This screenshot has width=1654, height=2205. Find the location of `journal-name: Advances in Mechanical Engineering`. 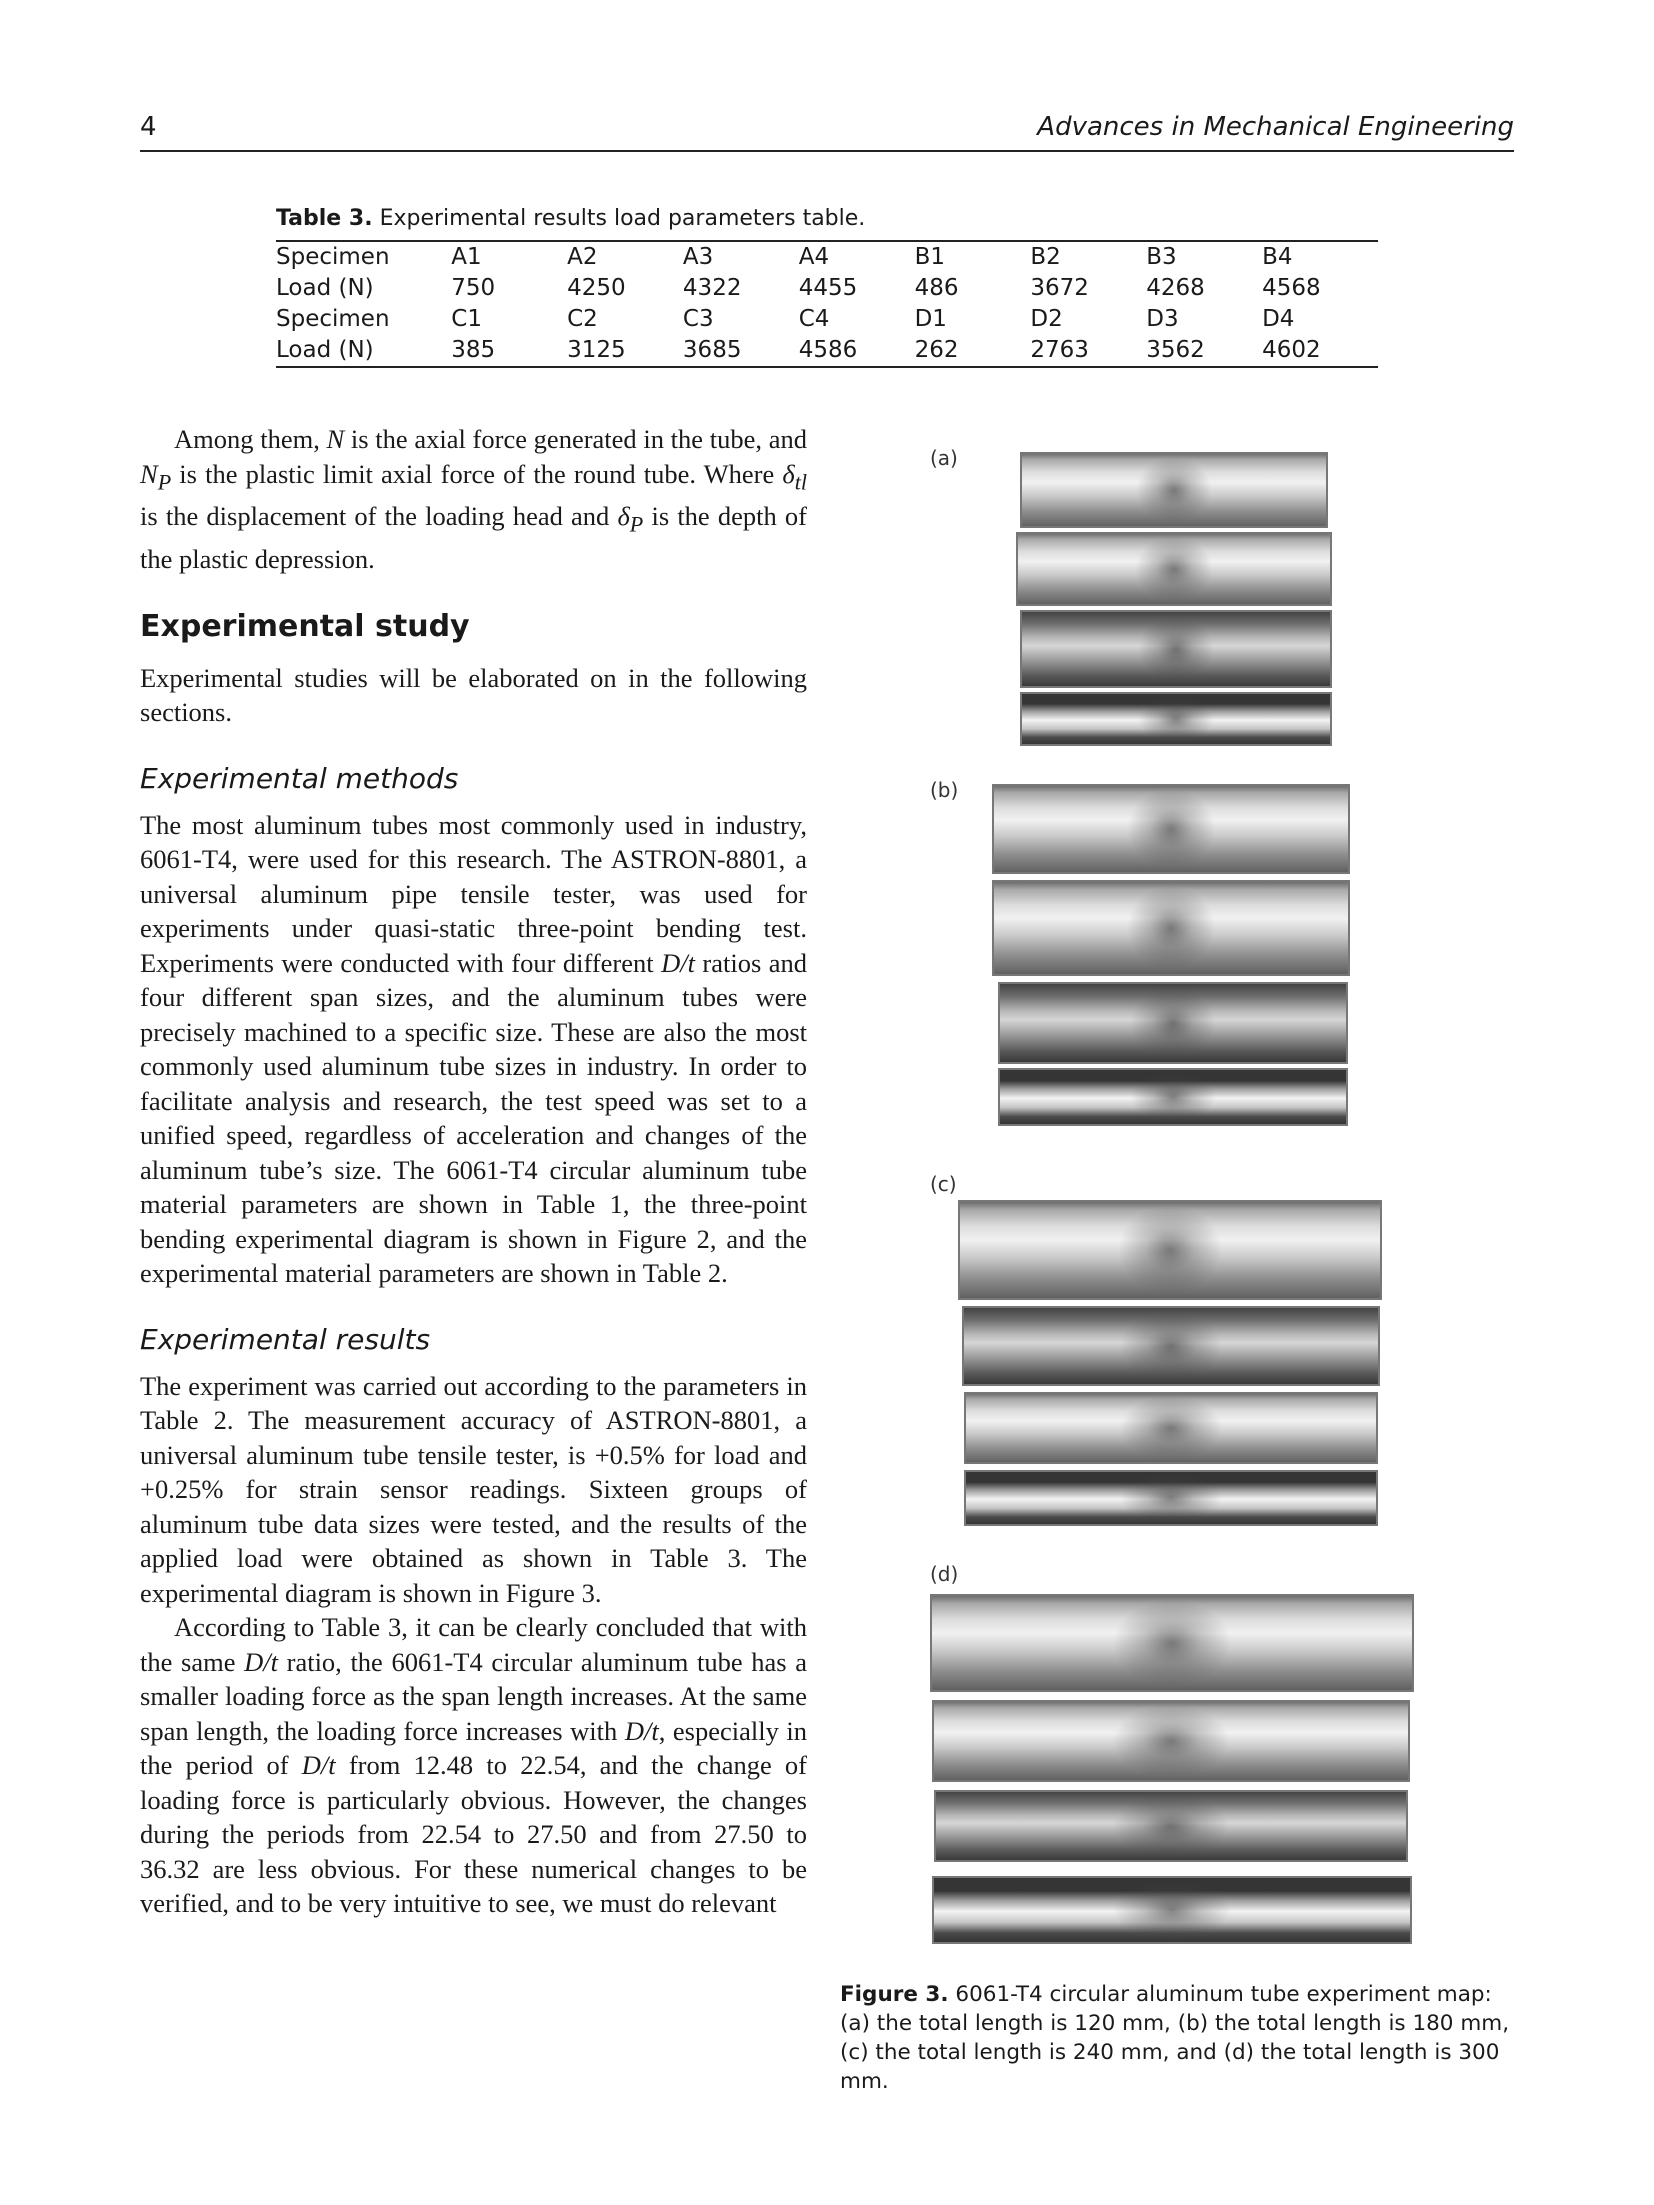

journal-name: Advances in Mechanical Engineering is located at coordinates (1275, 127).